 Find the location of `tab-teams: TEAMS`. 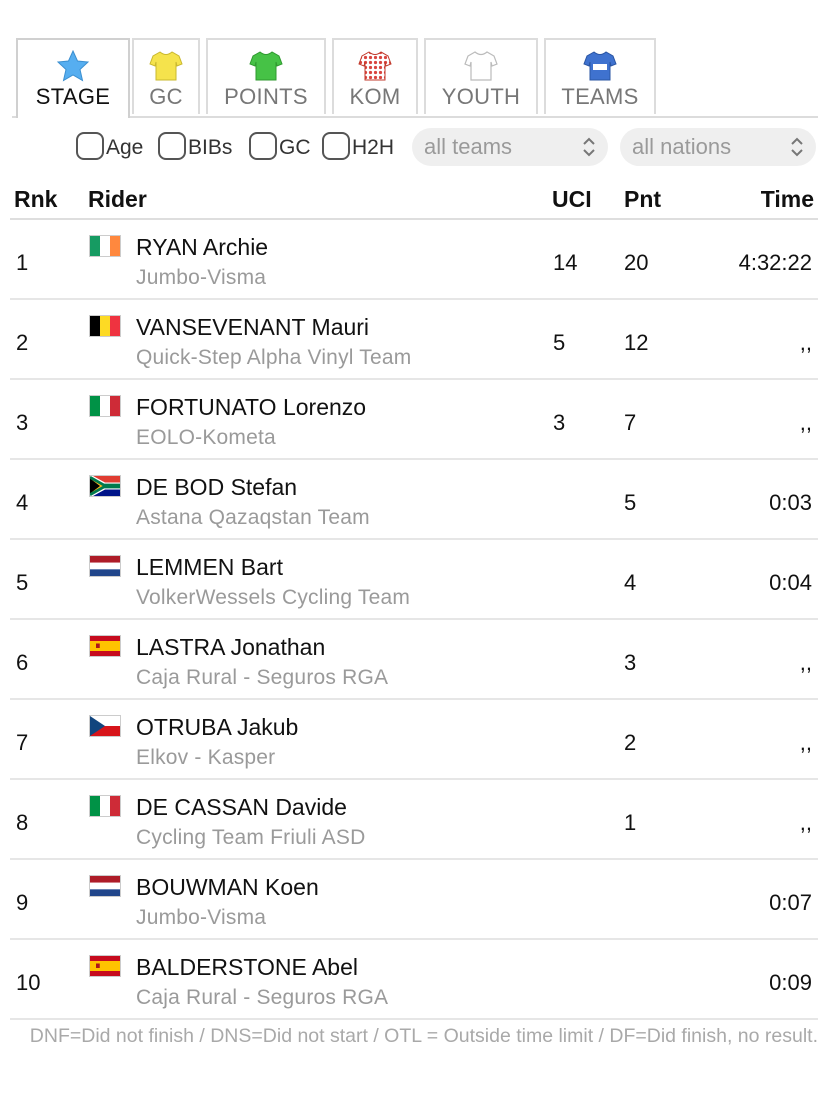

tab-teams: TEAMS is located at coordinates (600, 76).